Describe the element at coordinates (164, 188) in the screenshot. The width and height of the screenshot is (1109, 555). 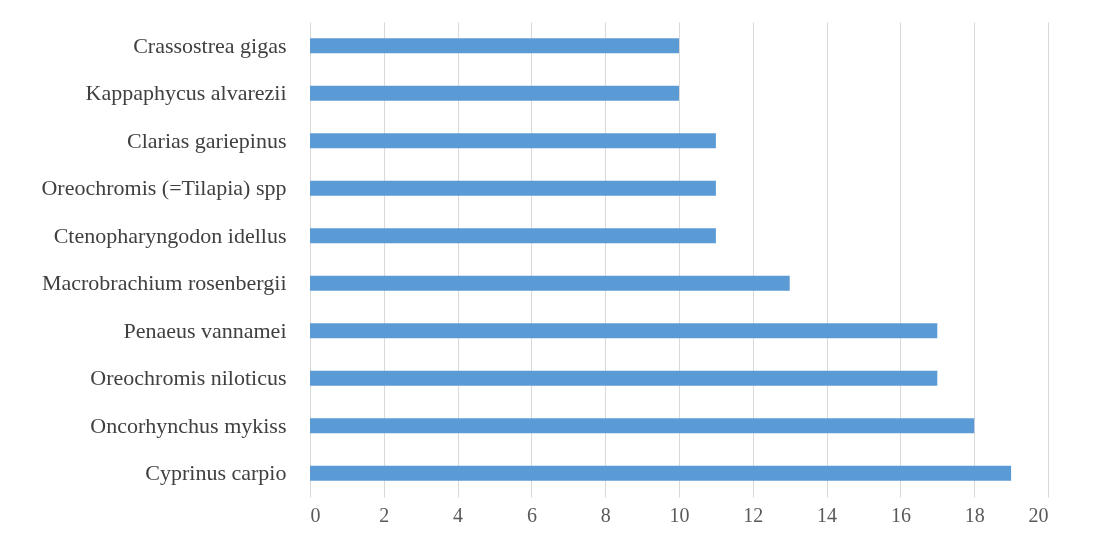
I see `y-tick-label: Oreochromis (=Tilapia) spp` at that location.